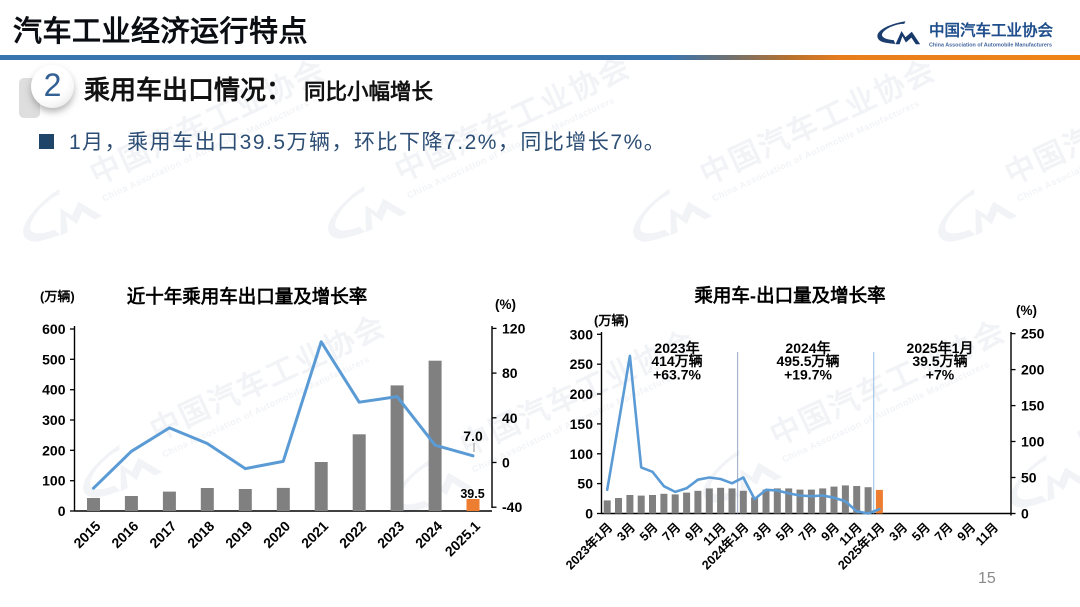 The height and width of the screenshot is (607, 1080). Describe the element at coordinates (940, 374) in the screenshot. I see `svg-text: +7%` at that location.